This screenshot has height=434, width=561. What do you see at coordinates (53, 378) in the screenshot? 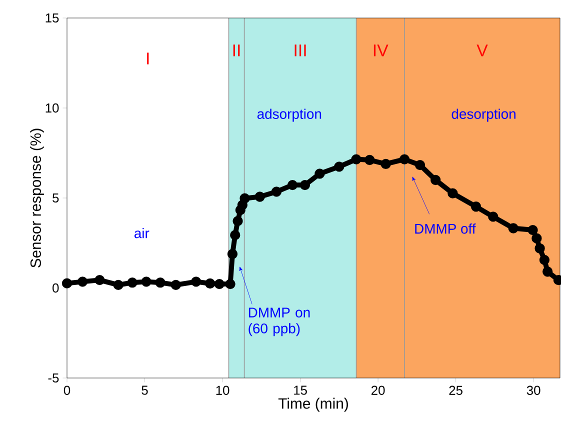
I see `y-tick-label: -5` at bounding box center [53, 378].